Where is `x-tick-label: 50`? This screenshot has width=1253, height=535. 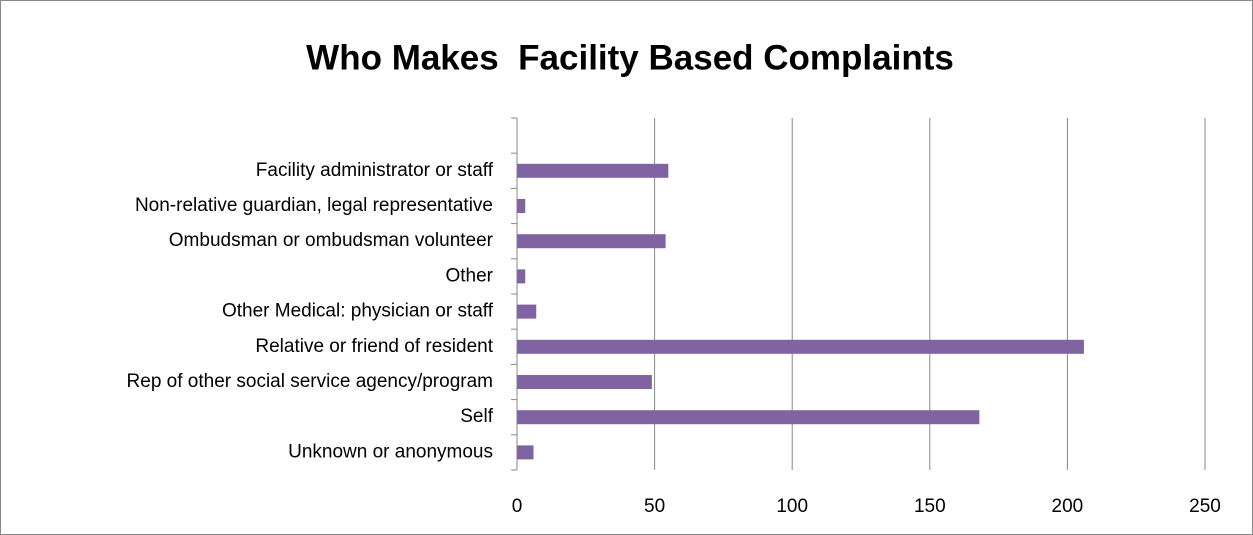 x-tick-label: 50 is located at coordinates (654, 506).